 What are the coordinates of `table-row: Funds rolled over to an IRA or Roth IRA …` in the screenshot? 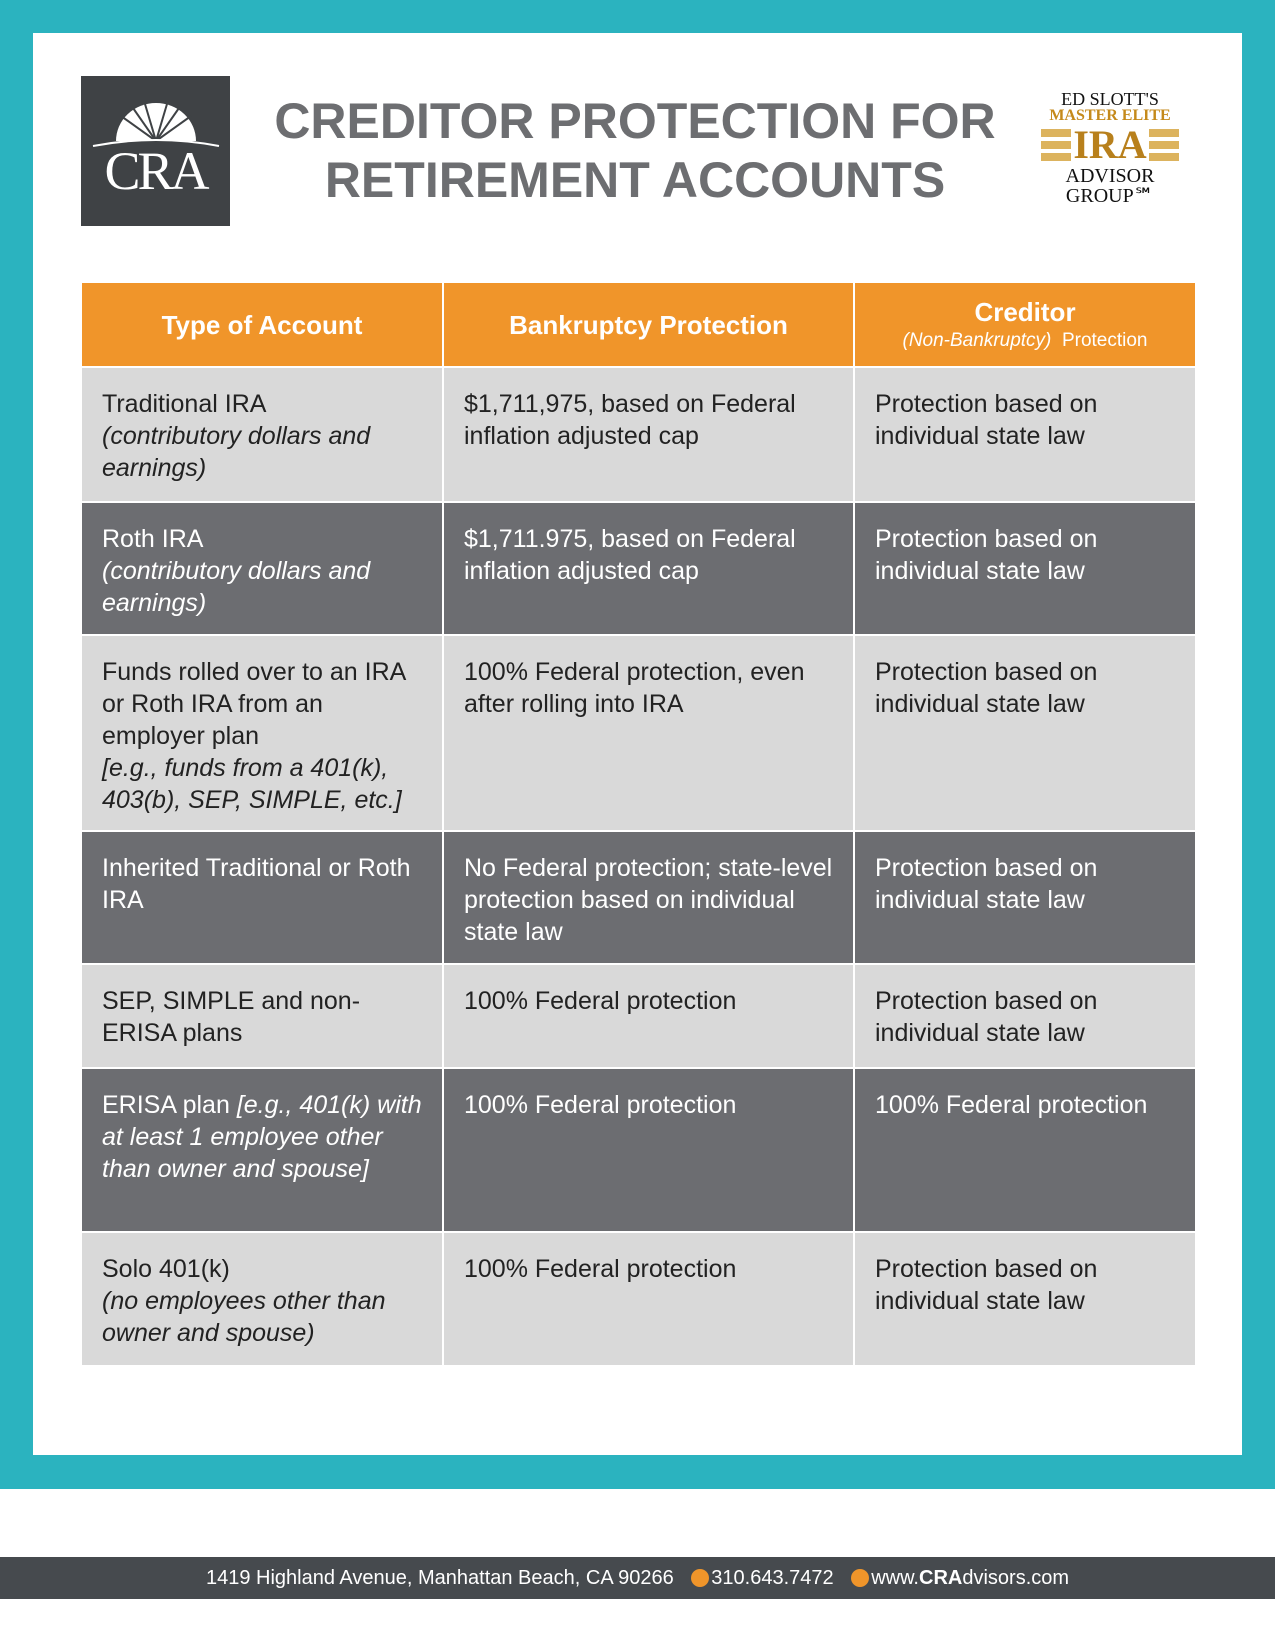 It's located at (638, 733).